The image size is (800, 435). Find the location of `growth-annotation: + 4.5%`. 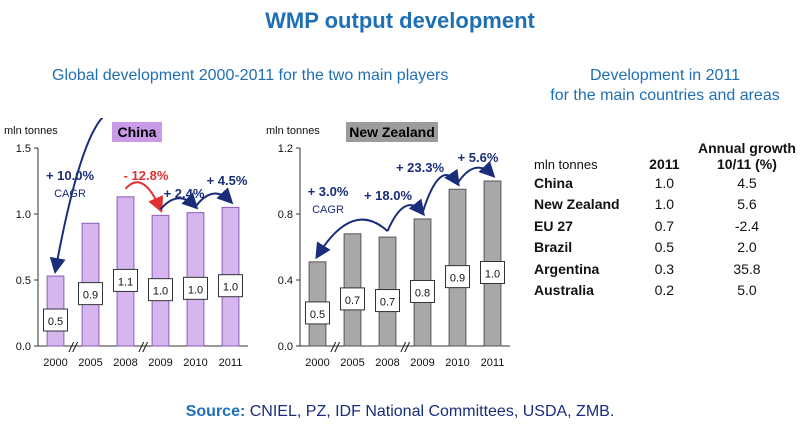

growth-annotation: + 4.5% is located at coordinates (227, 180).